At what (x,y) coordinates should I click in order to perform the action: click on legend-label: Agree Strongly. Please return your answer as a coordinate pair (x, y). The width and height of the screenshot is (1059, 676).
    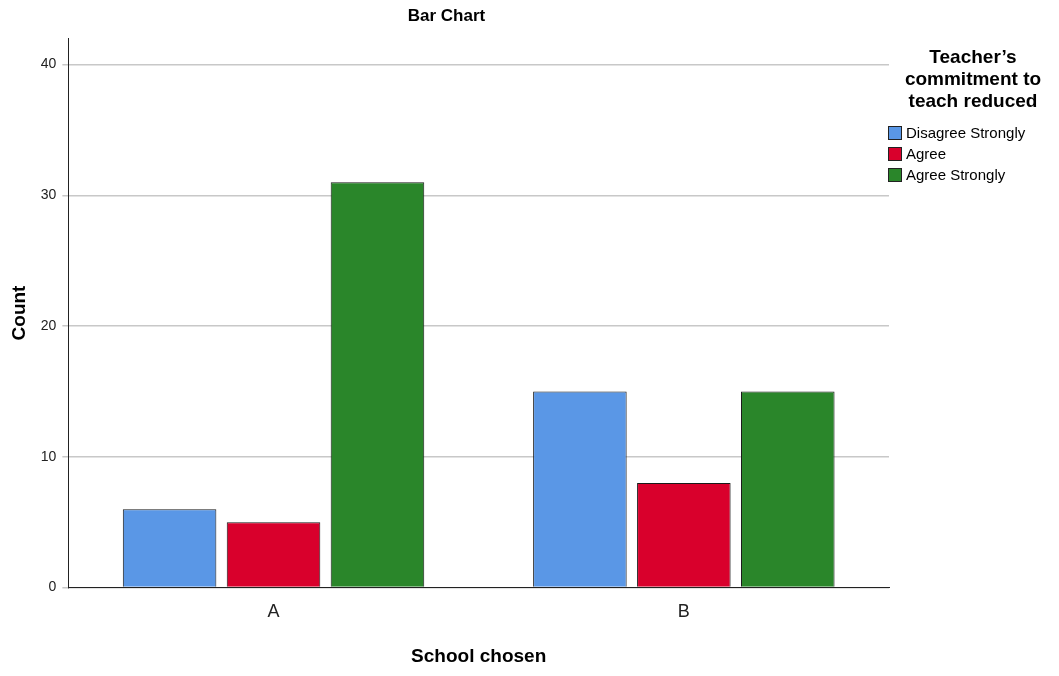
    Looking at the image, I should click on (956, 174).